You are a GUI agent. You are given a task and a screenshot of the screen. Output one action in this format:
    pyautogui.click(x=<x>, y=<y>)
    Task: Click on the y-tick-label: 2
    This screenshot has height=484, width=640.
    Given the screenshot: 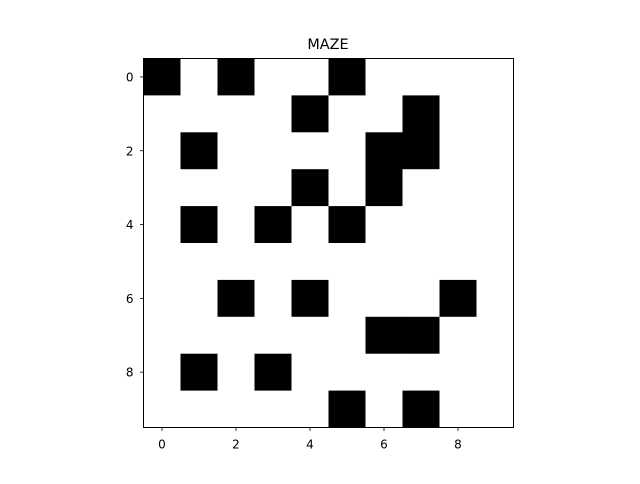 What is the action you would take?
    pyautogui.click(x=130, y=151)
    